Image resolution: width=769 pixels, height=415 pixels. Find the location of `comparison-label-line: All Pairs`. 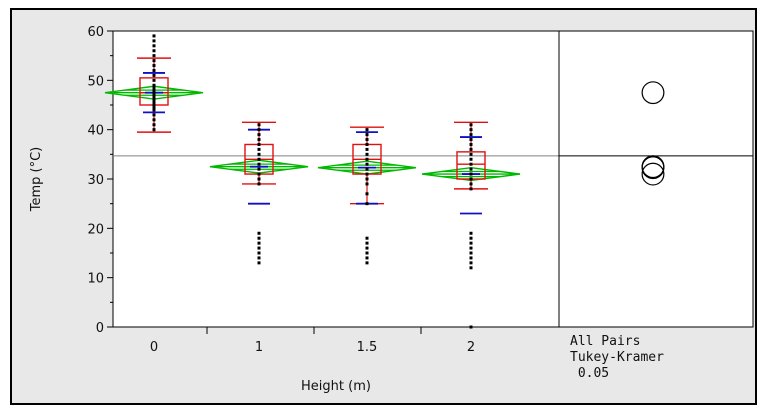

comparison-label-line: All Pairs is located at coordinates (605, 341).